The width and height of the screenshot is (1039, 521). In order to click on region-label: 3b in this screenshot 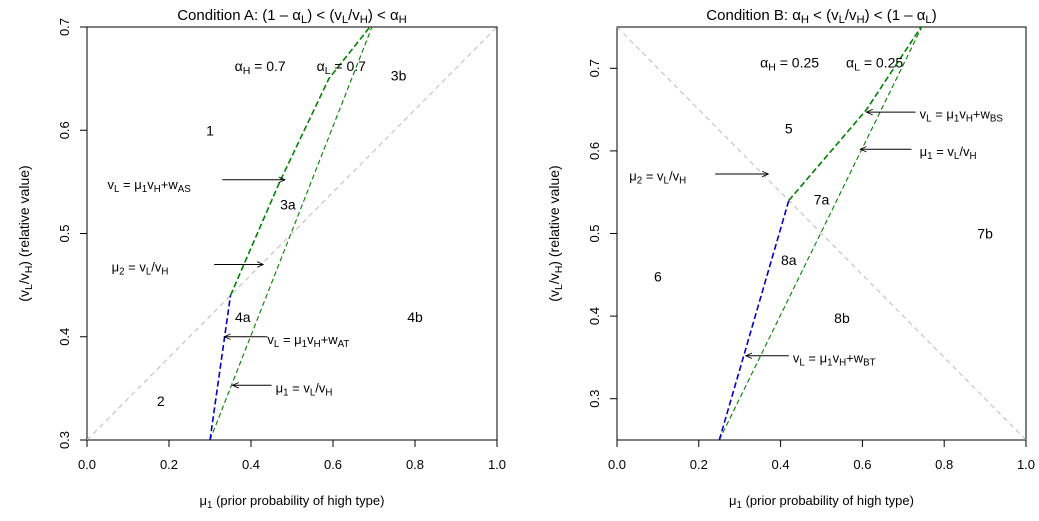, I will do `click(399, 76)`.